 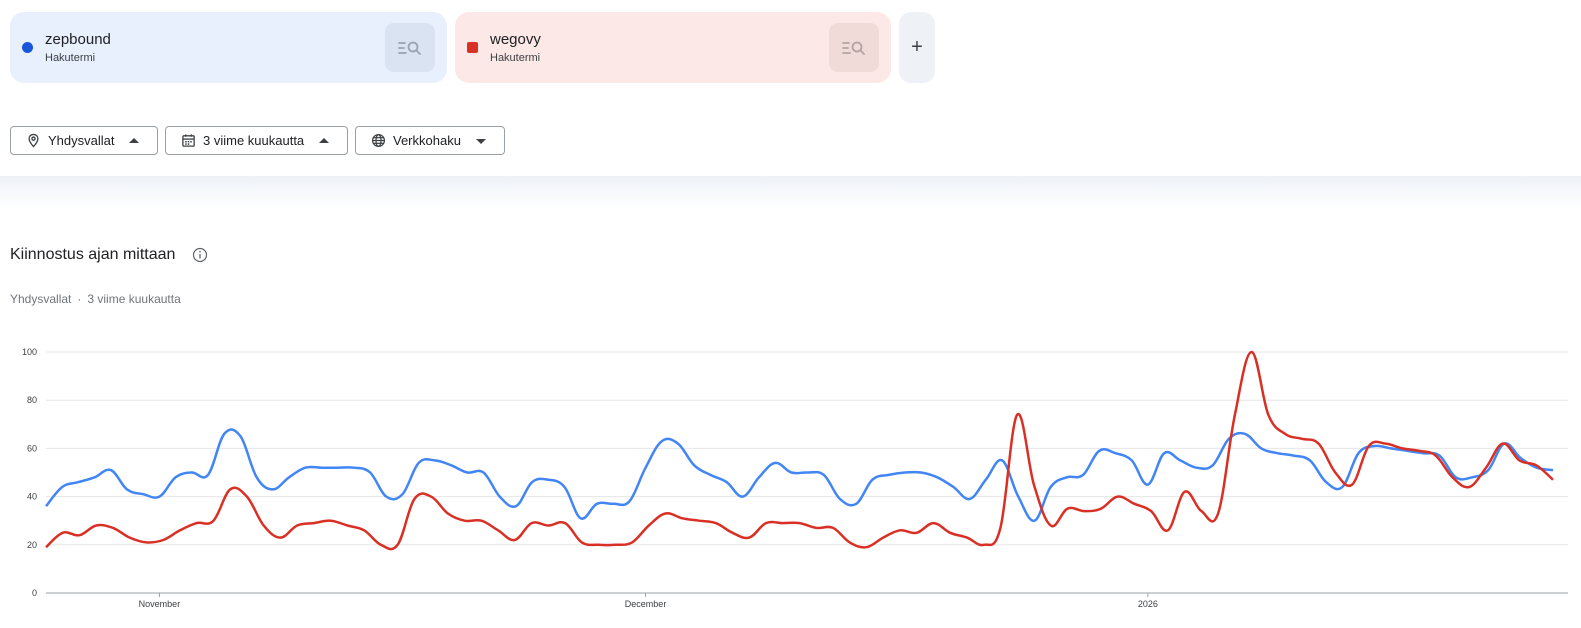 I want to click on series-color-square, so click(x=472, y=47).